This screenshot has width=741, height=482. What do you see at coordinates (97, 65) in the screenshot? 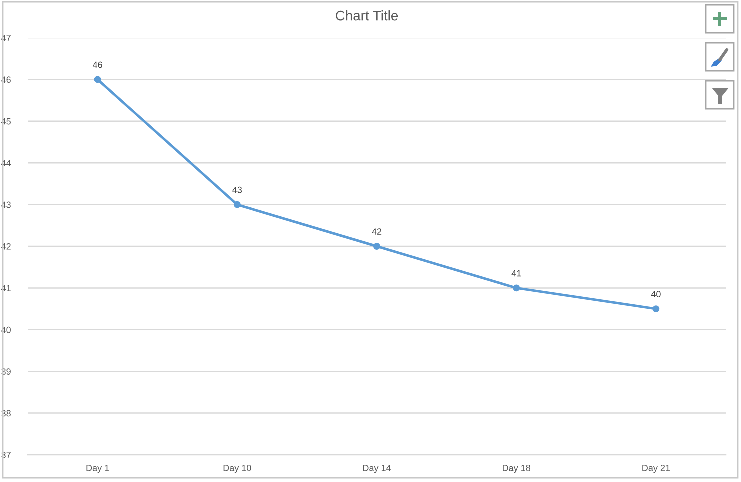
I see `data-label: 46` at bounding box center [97, 65].